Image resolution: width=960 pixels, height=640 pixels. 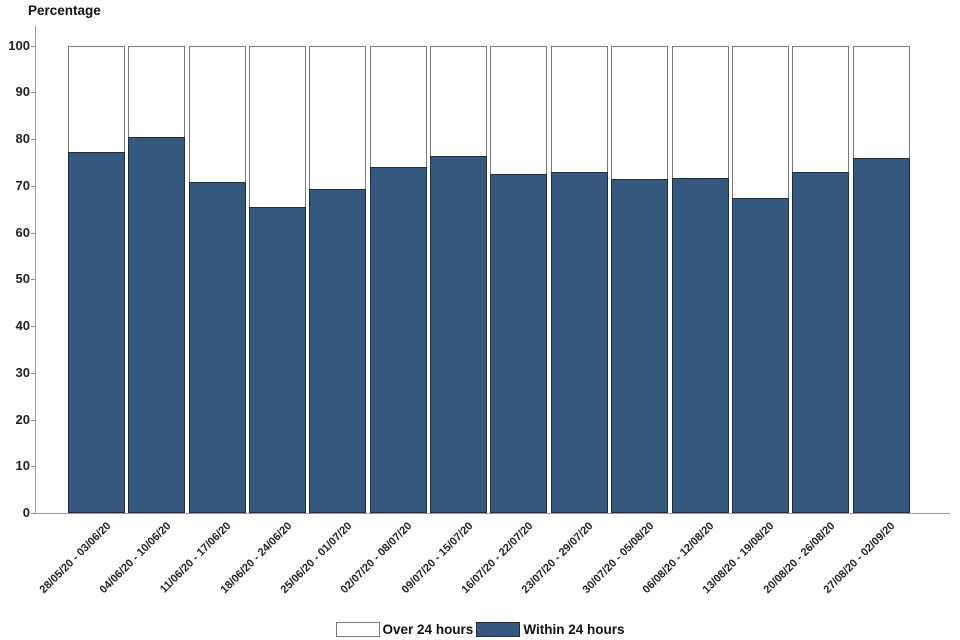 I want to click on legend-label-over-24-hours: Over 24 hours, so click(x=428, y=629).